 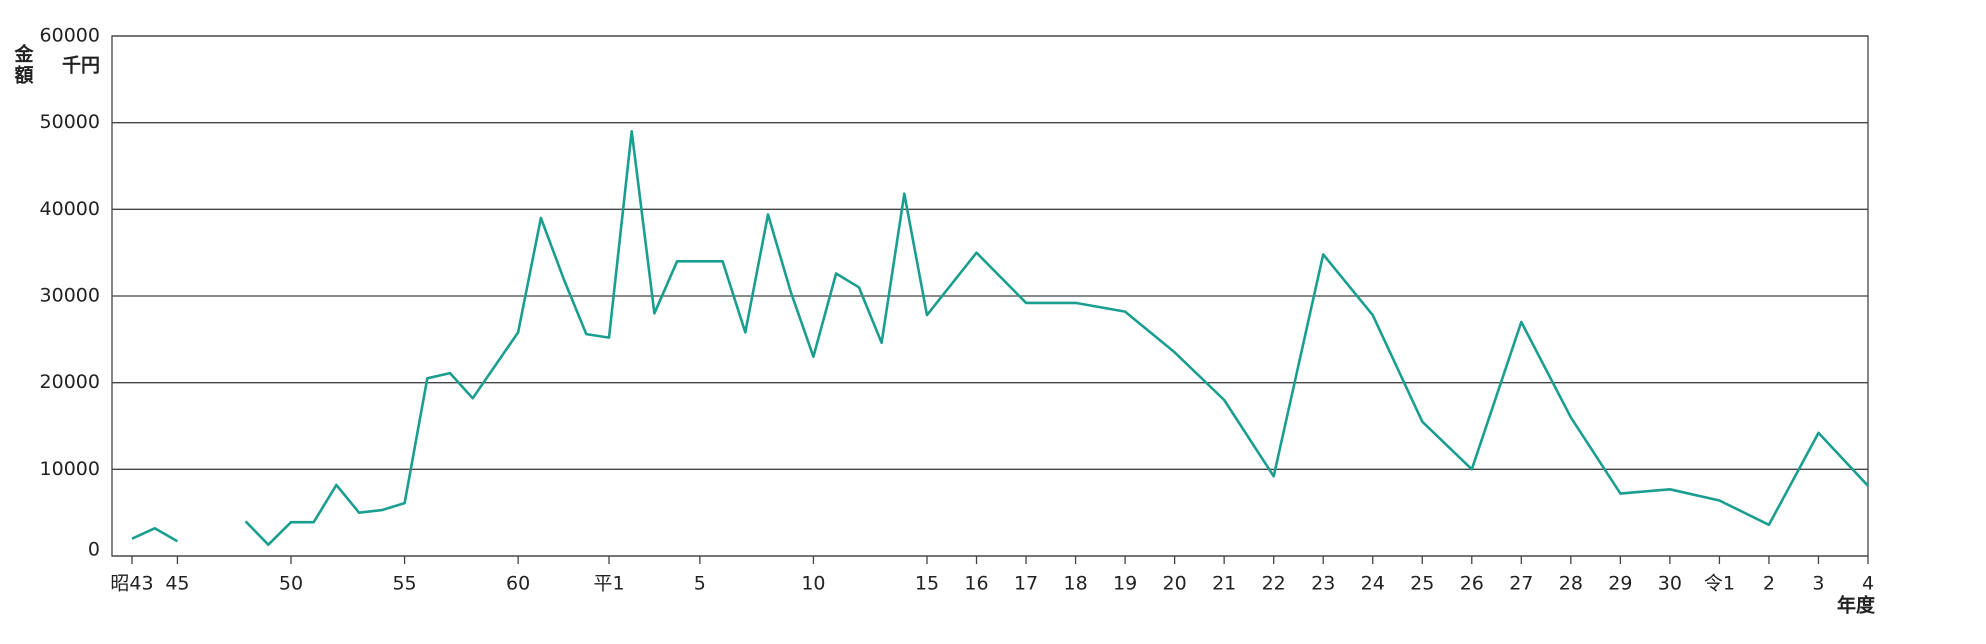 I want to click on x-tick-label: 3, so click(x=1818, y=584).